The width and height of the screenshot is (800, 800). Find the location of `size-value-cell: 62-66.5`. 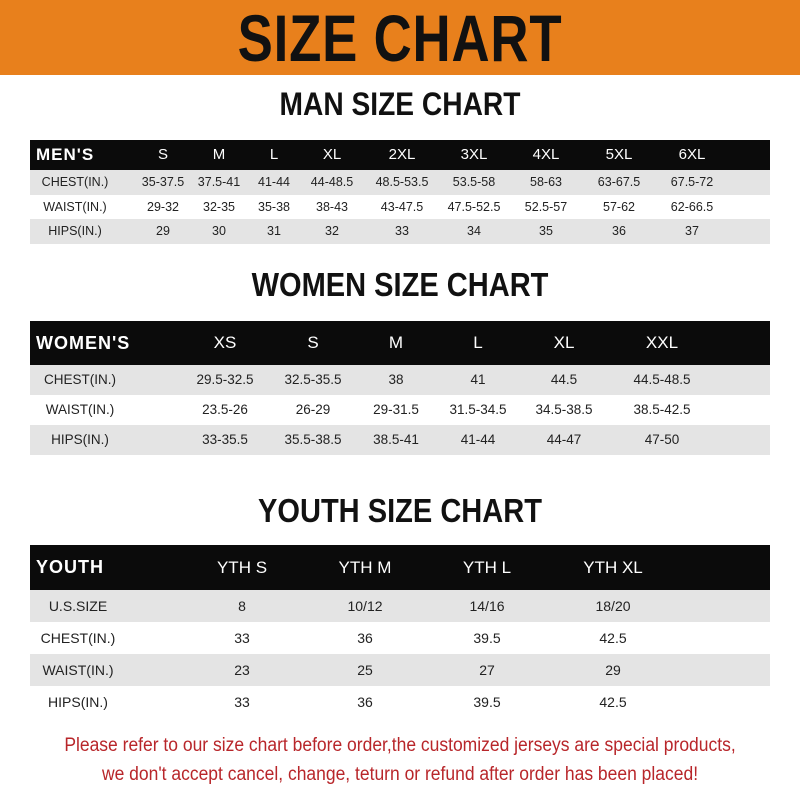

size-value-cell: 62-66.5 is located at coordinates (692, 206).